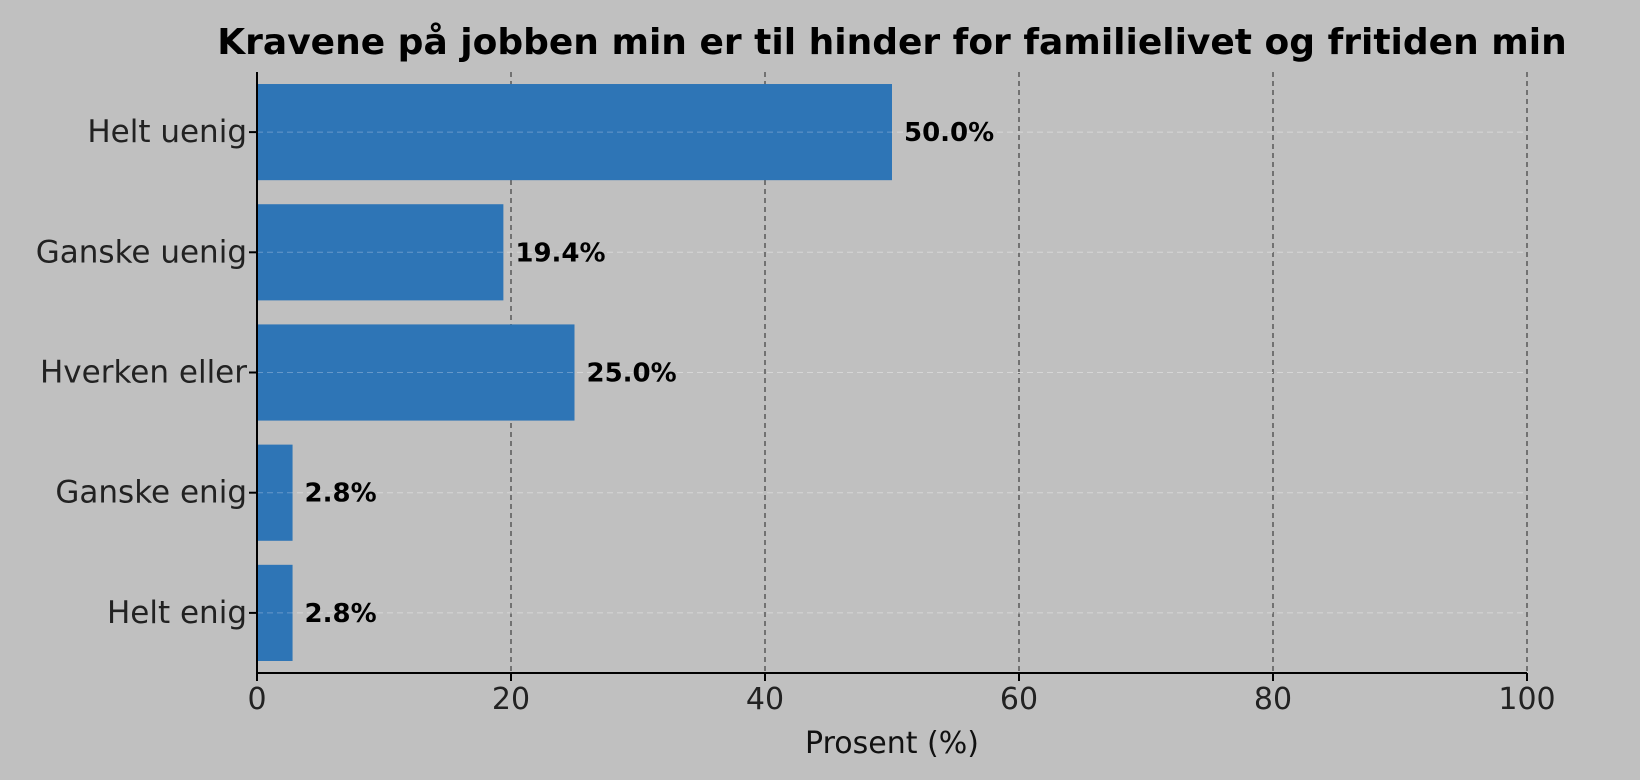  What do you see at coordinates (949, 133) in the screenshot?
I see `bar-value-label: 50.0%` at bounding box center [949, 133].